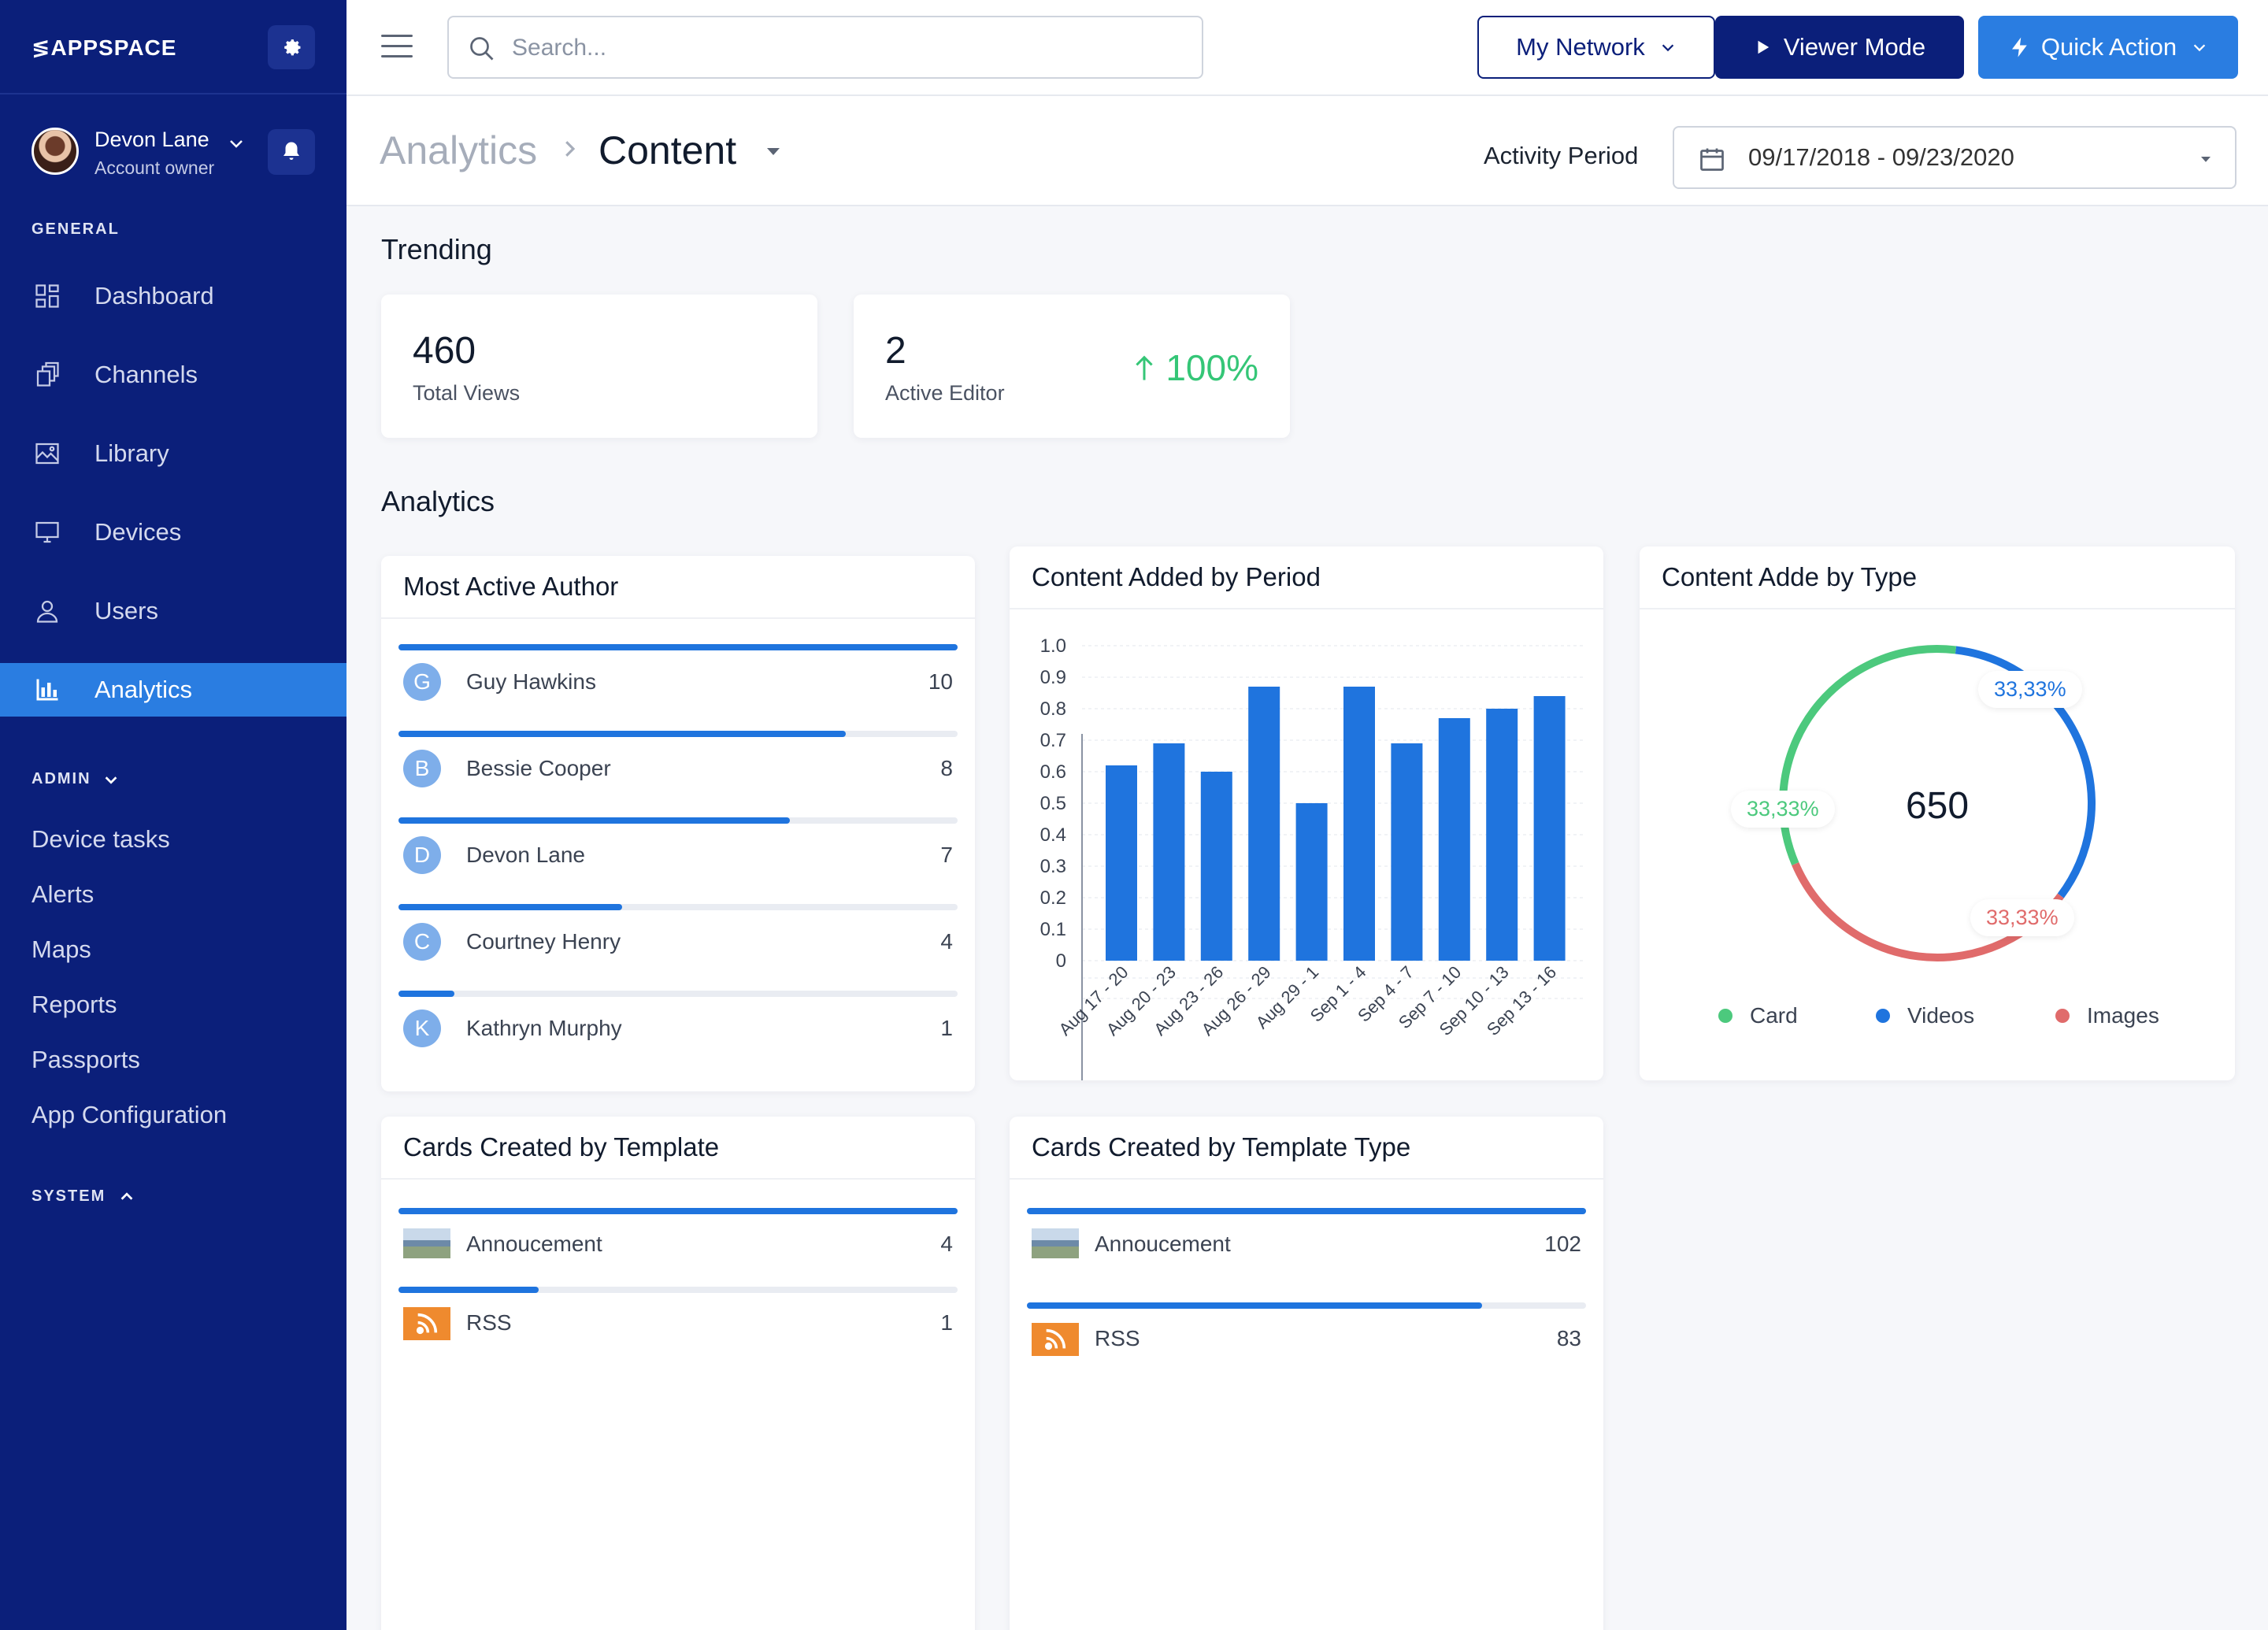  Describe the element at coordinates (146, 374) in the screenshot. I see `sidebar-item-label: Channels` at that location.